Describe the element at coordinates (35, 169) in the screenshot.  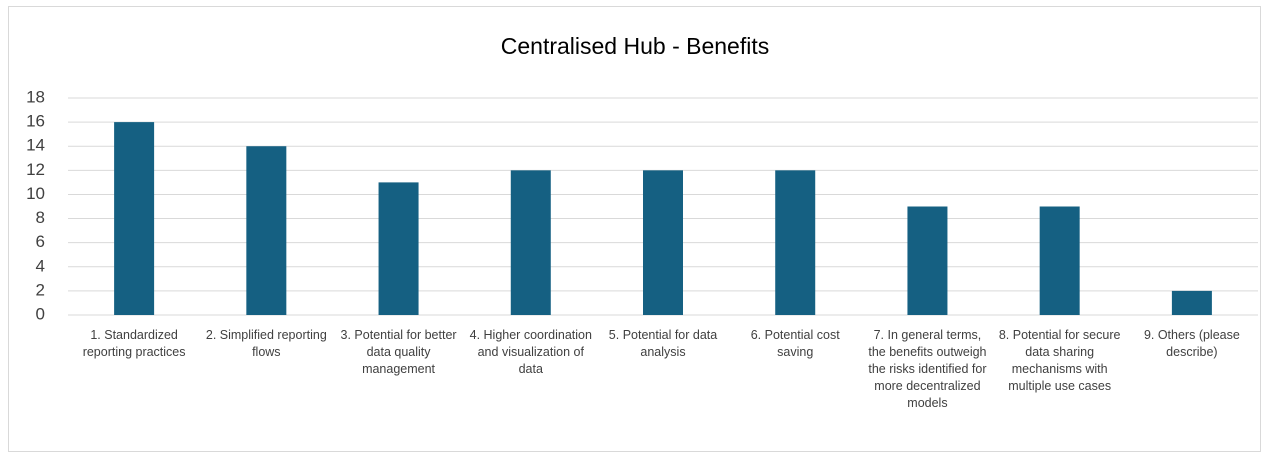
I see `y-tick-label: 12` at that location.